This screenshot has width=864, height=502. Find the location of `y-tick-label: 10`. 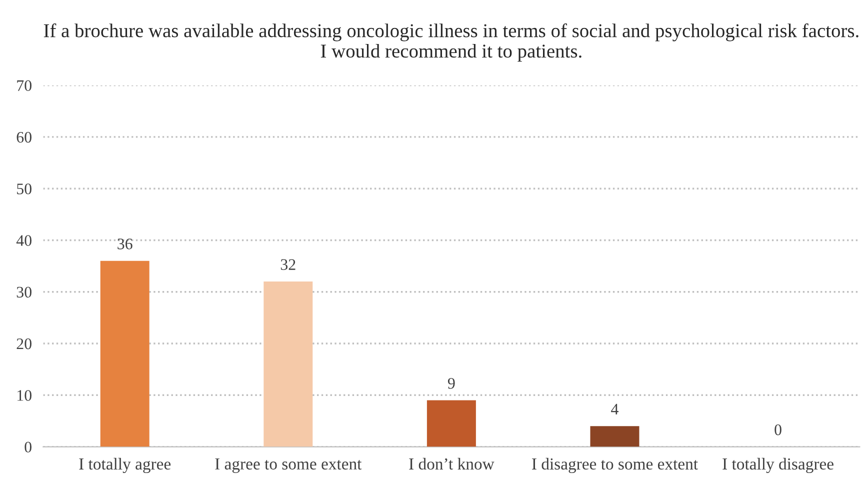

y-tick-label: 10 is located at coordinates (25, 395).